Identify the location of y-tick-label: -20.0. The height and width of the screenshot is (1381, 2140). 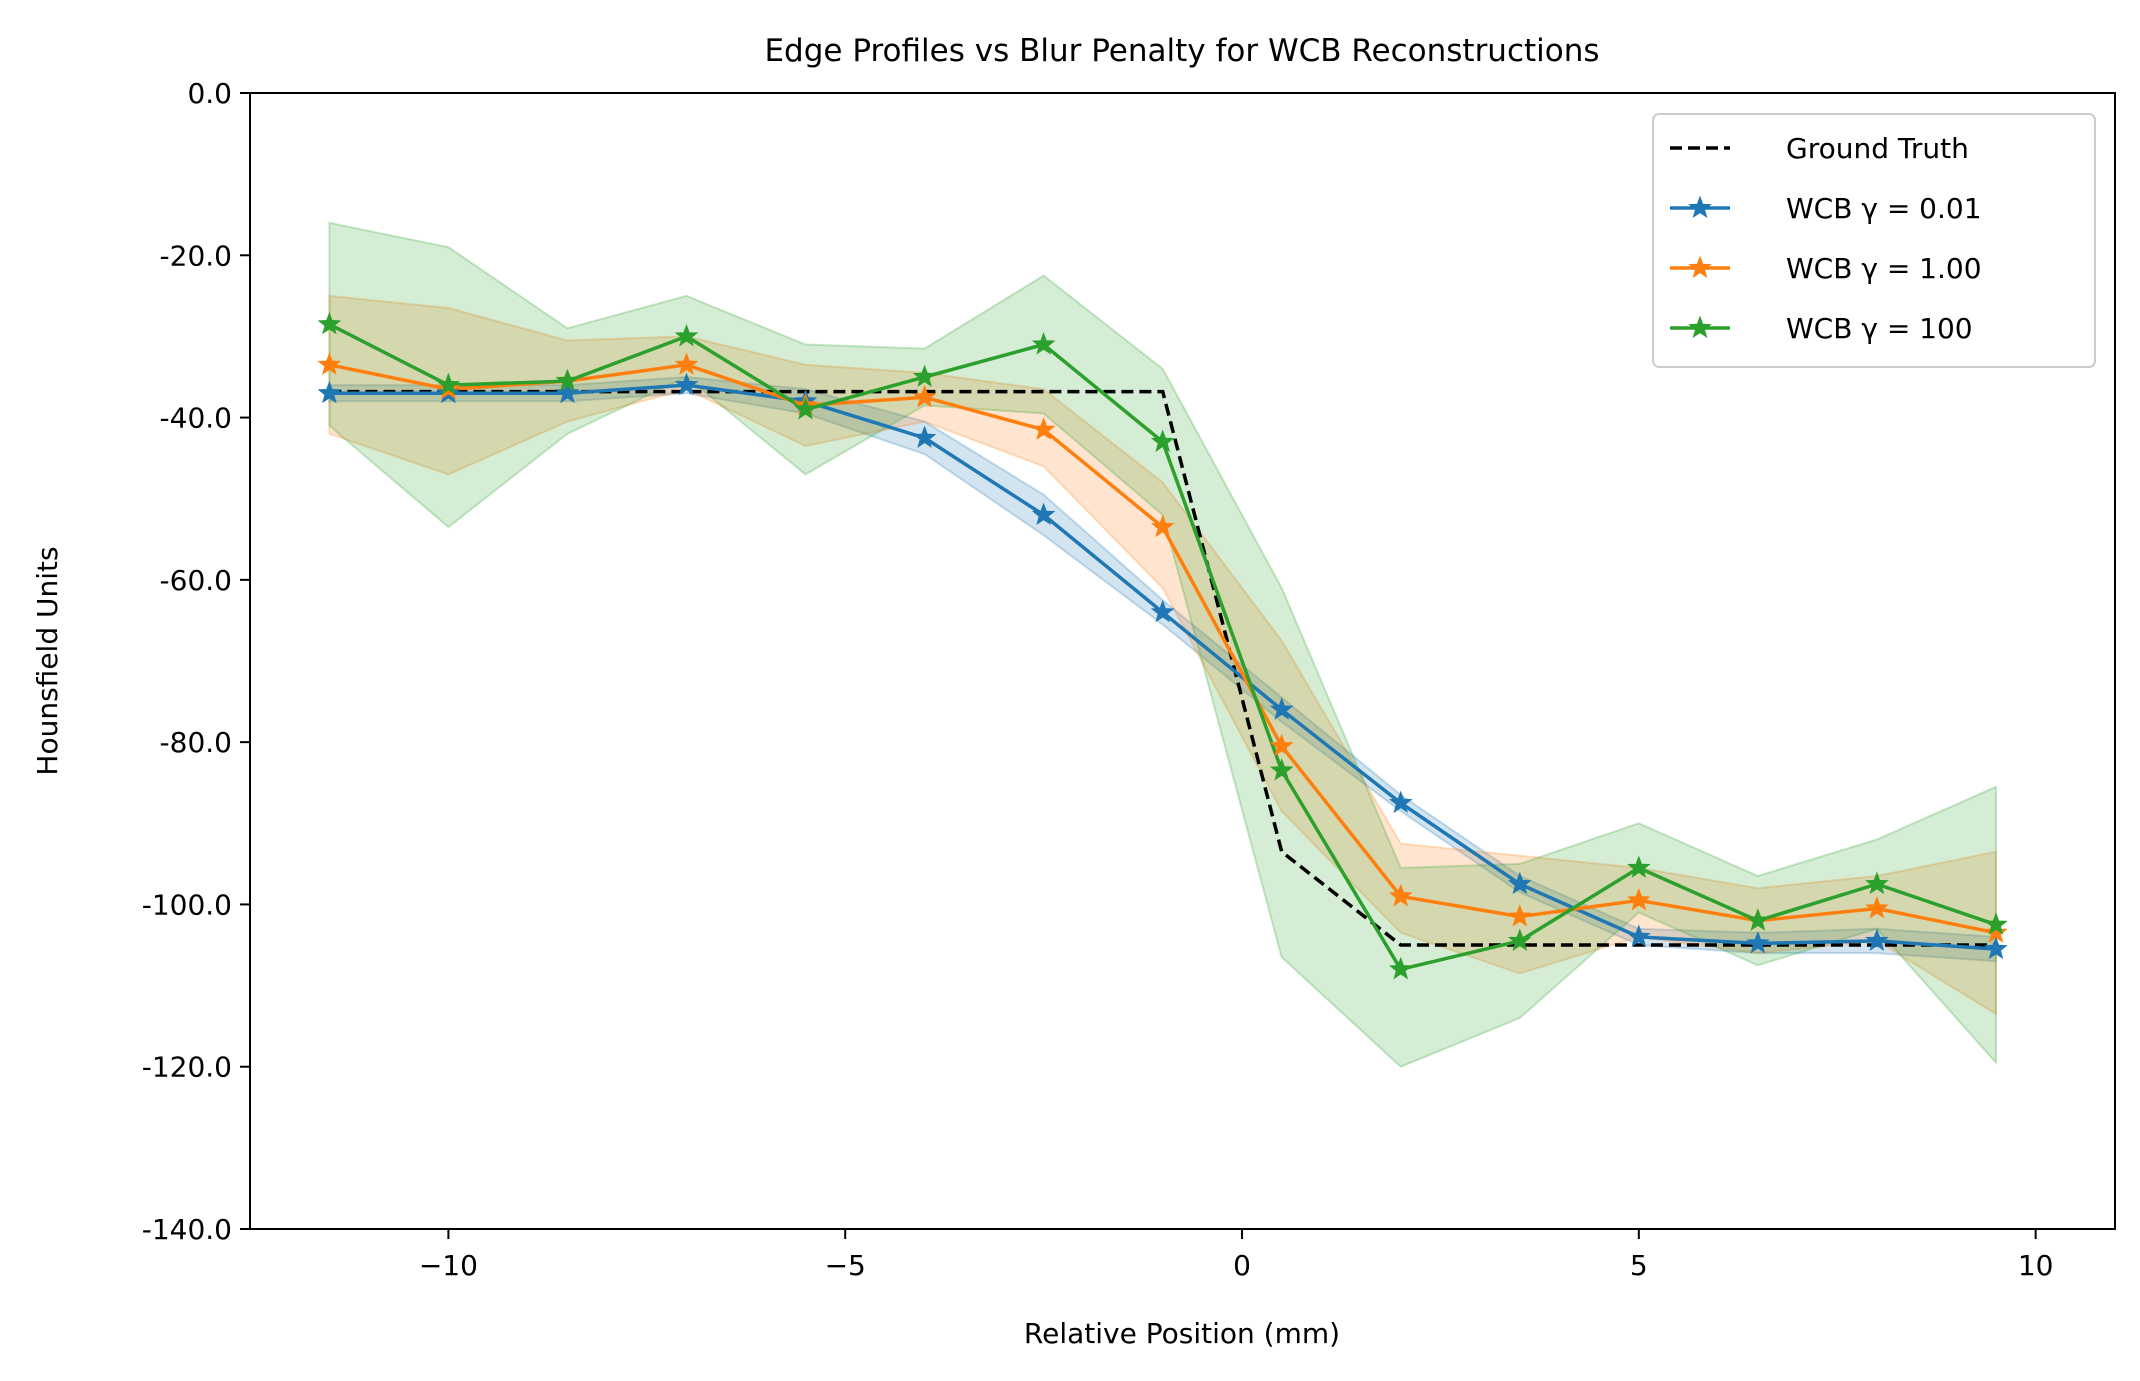
(196, 255).